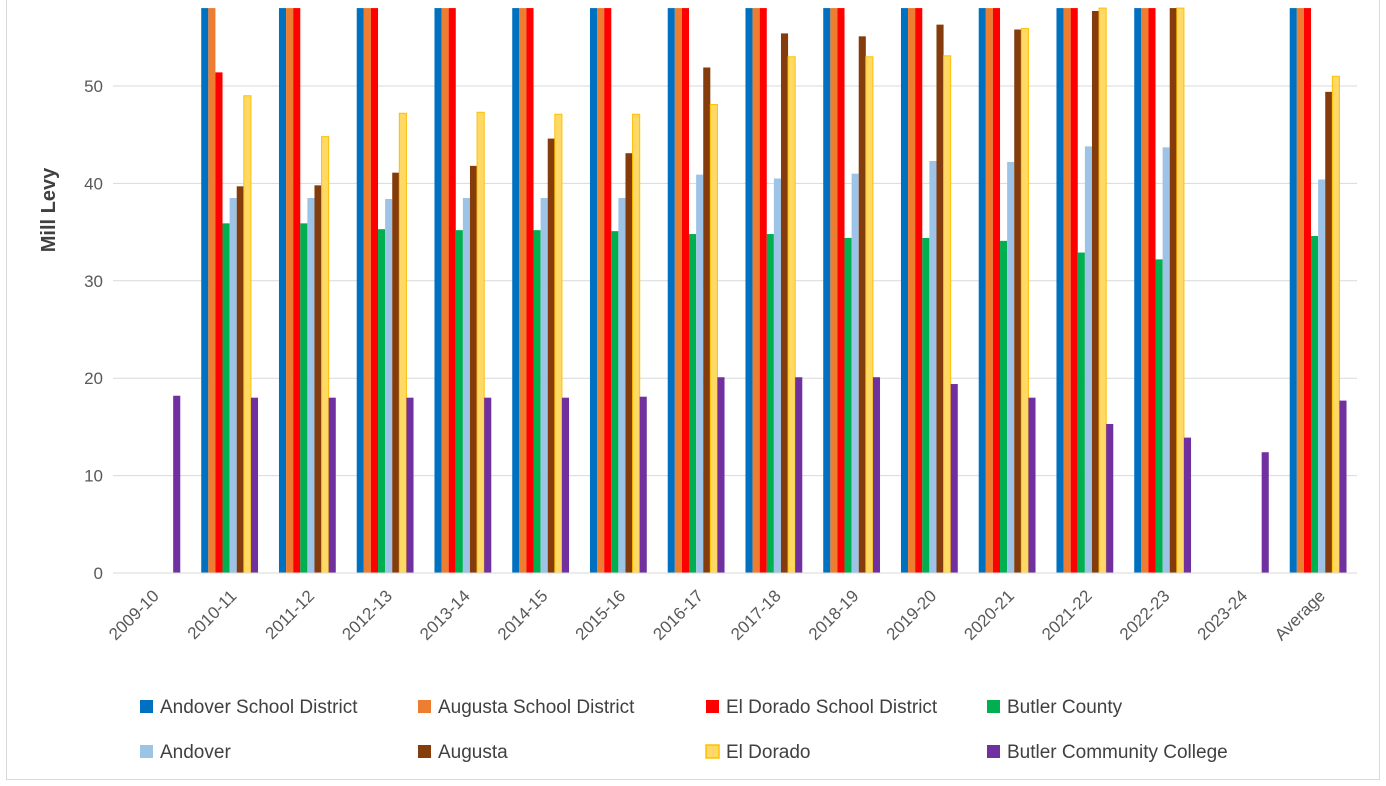 The width and height of the screenshot is (1386, 786). What do you see at coordinates (989, 615) in the screenshot?
I see `x-tick-label: 2020-21` at bounding box center [989, 615].